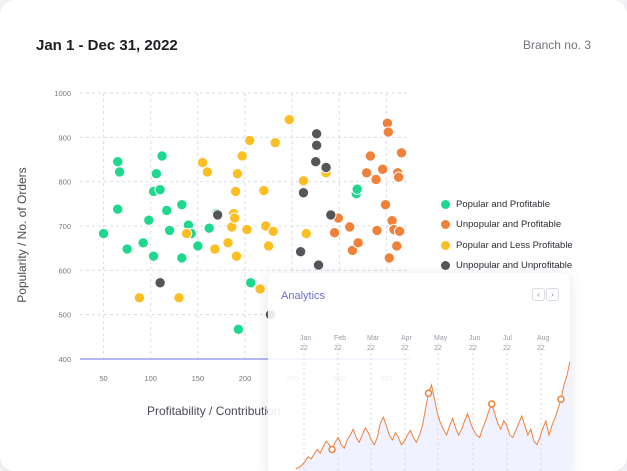 The width and height of the screenshot is (627, 471). What do you see at coordinates (64, 270) in the screenshot?
I see `y-tick-label: 600` at bounding box center [64, 270].